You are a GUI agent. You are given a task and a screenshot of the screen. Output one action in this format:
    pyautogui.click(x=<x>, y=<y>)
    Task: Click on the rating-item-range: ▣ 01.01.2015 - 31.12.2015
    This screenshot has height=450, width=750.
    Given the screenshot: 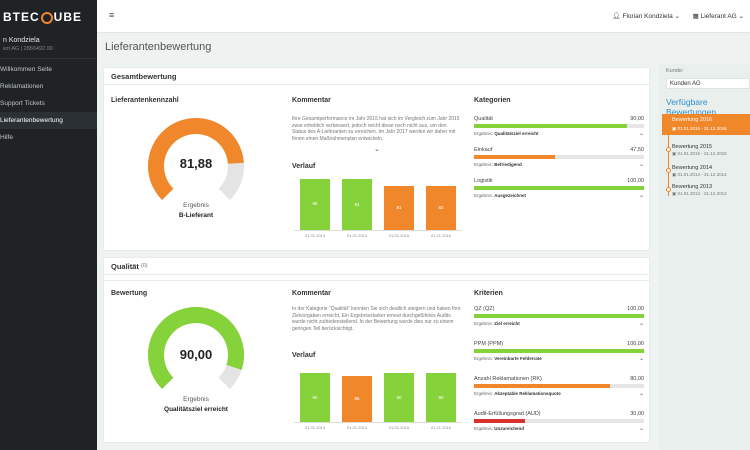 What is the action you would take?
    pyautogui.click(x=711, y=154)
    